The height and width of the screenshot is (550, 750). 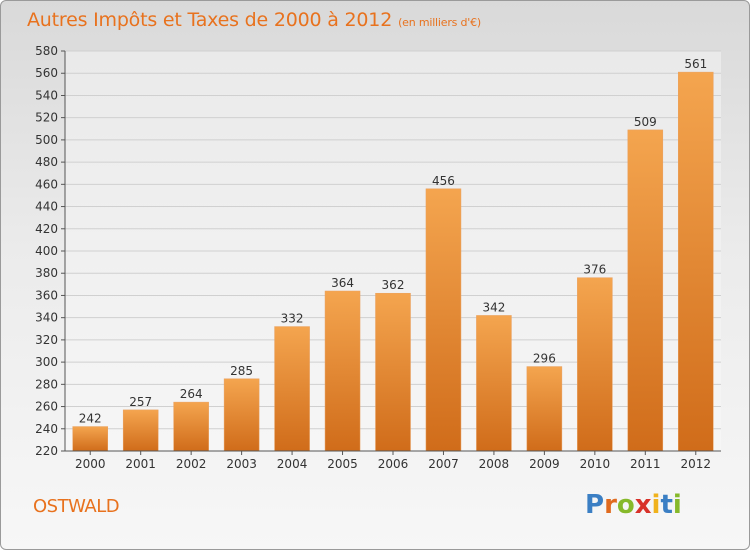 What do you see at coordinates (443, 464) in the screenshot?
I see `x-tick-label: 2007` at bounding box center [443, 464].